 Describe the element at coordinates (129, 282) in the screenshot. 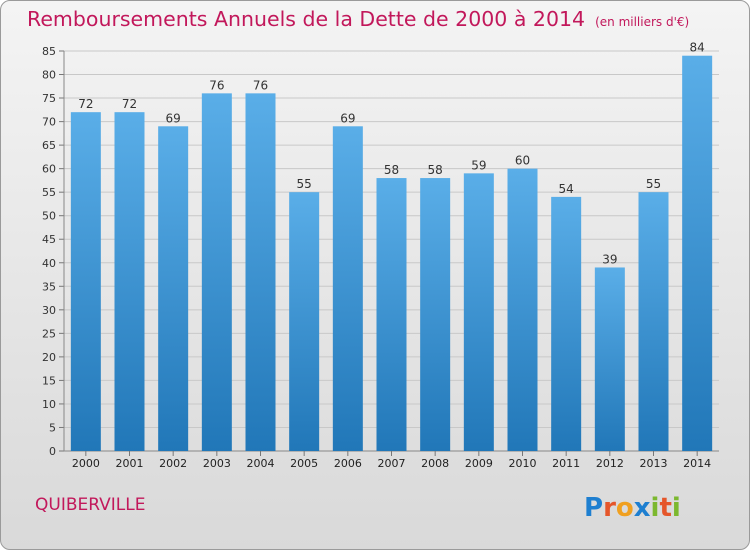

I see `bar-2001` at that location.